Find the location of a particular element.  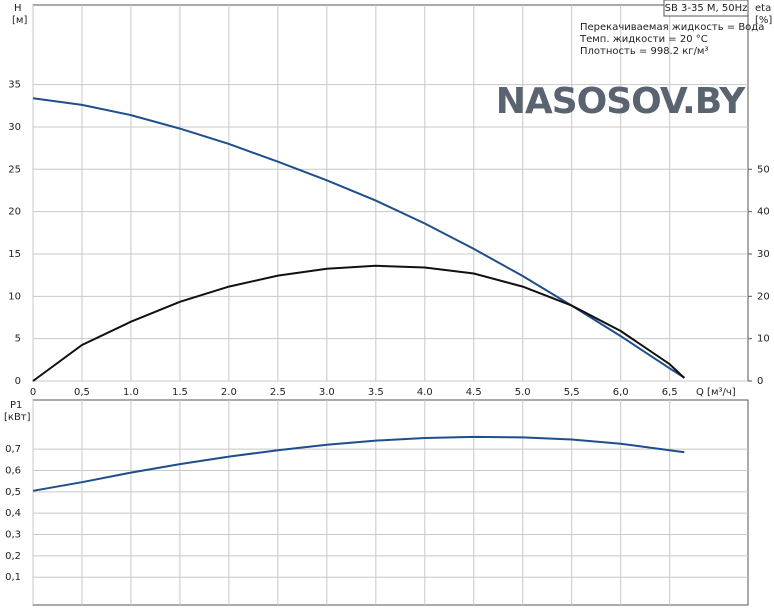

y-tick-label: 0,7 is located at coordinates (13, 449).